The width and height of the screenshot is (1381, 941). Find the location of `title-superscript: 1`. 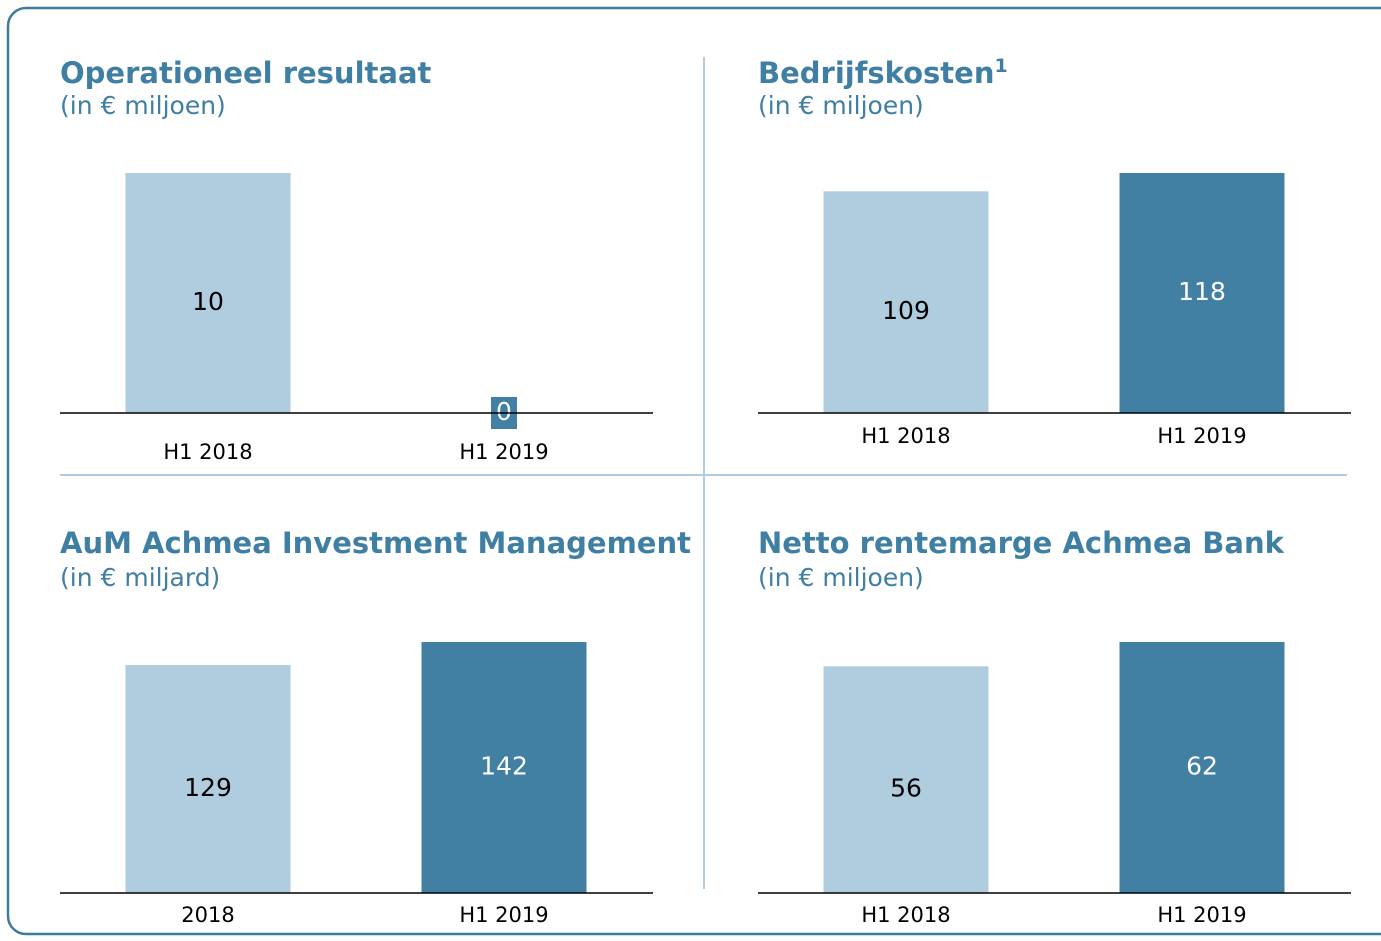

title-superscript: 1 is located at coordinates (1000, 66).